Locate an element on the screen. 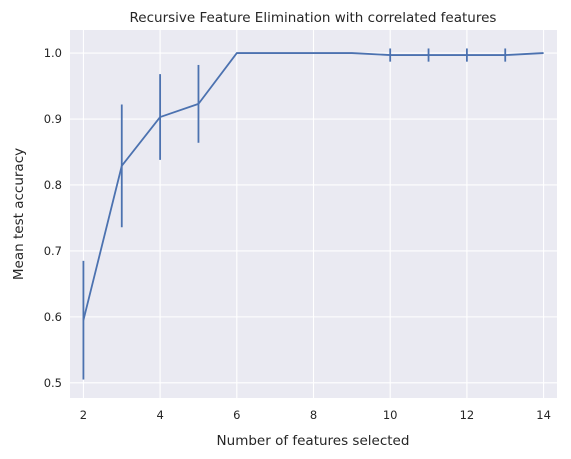 The image size is (571, 459). x-tick-label: 2 is located at coordinates (83, 415).